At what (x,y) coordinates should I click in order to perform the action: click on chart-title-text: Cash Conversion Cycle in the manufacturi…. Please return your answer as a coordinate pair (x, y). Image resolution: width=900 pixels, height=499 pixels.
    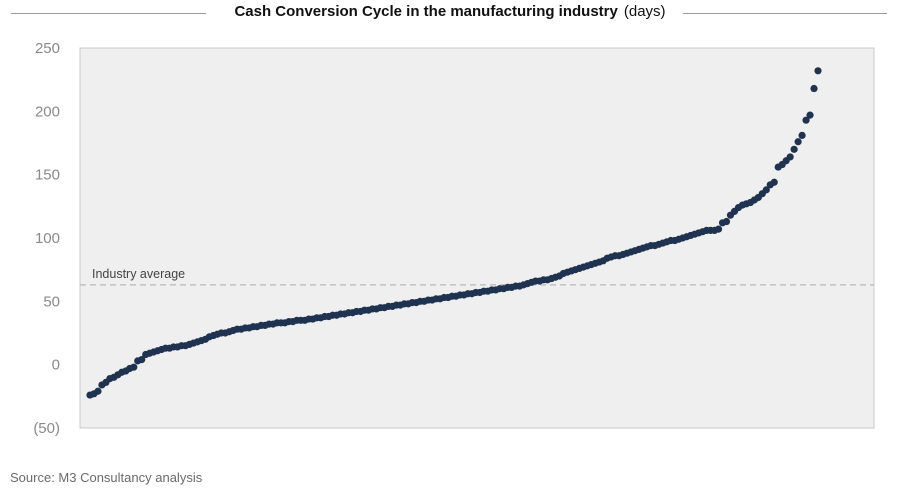
    Looking at the image, I should click on (426, 11).